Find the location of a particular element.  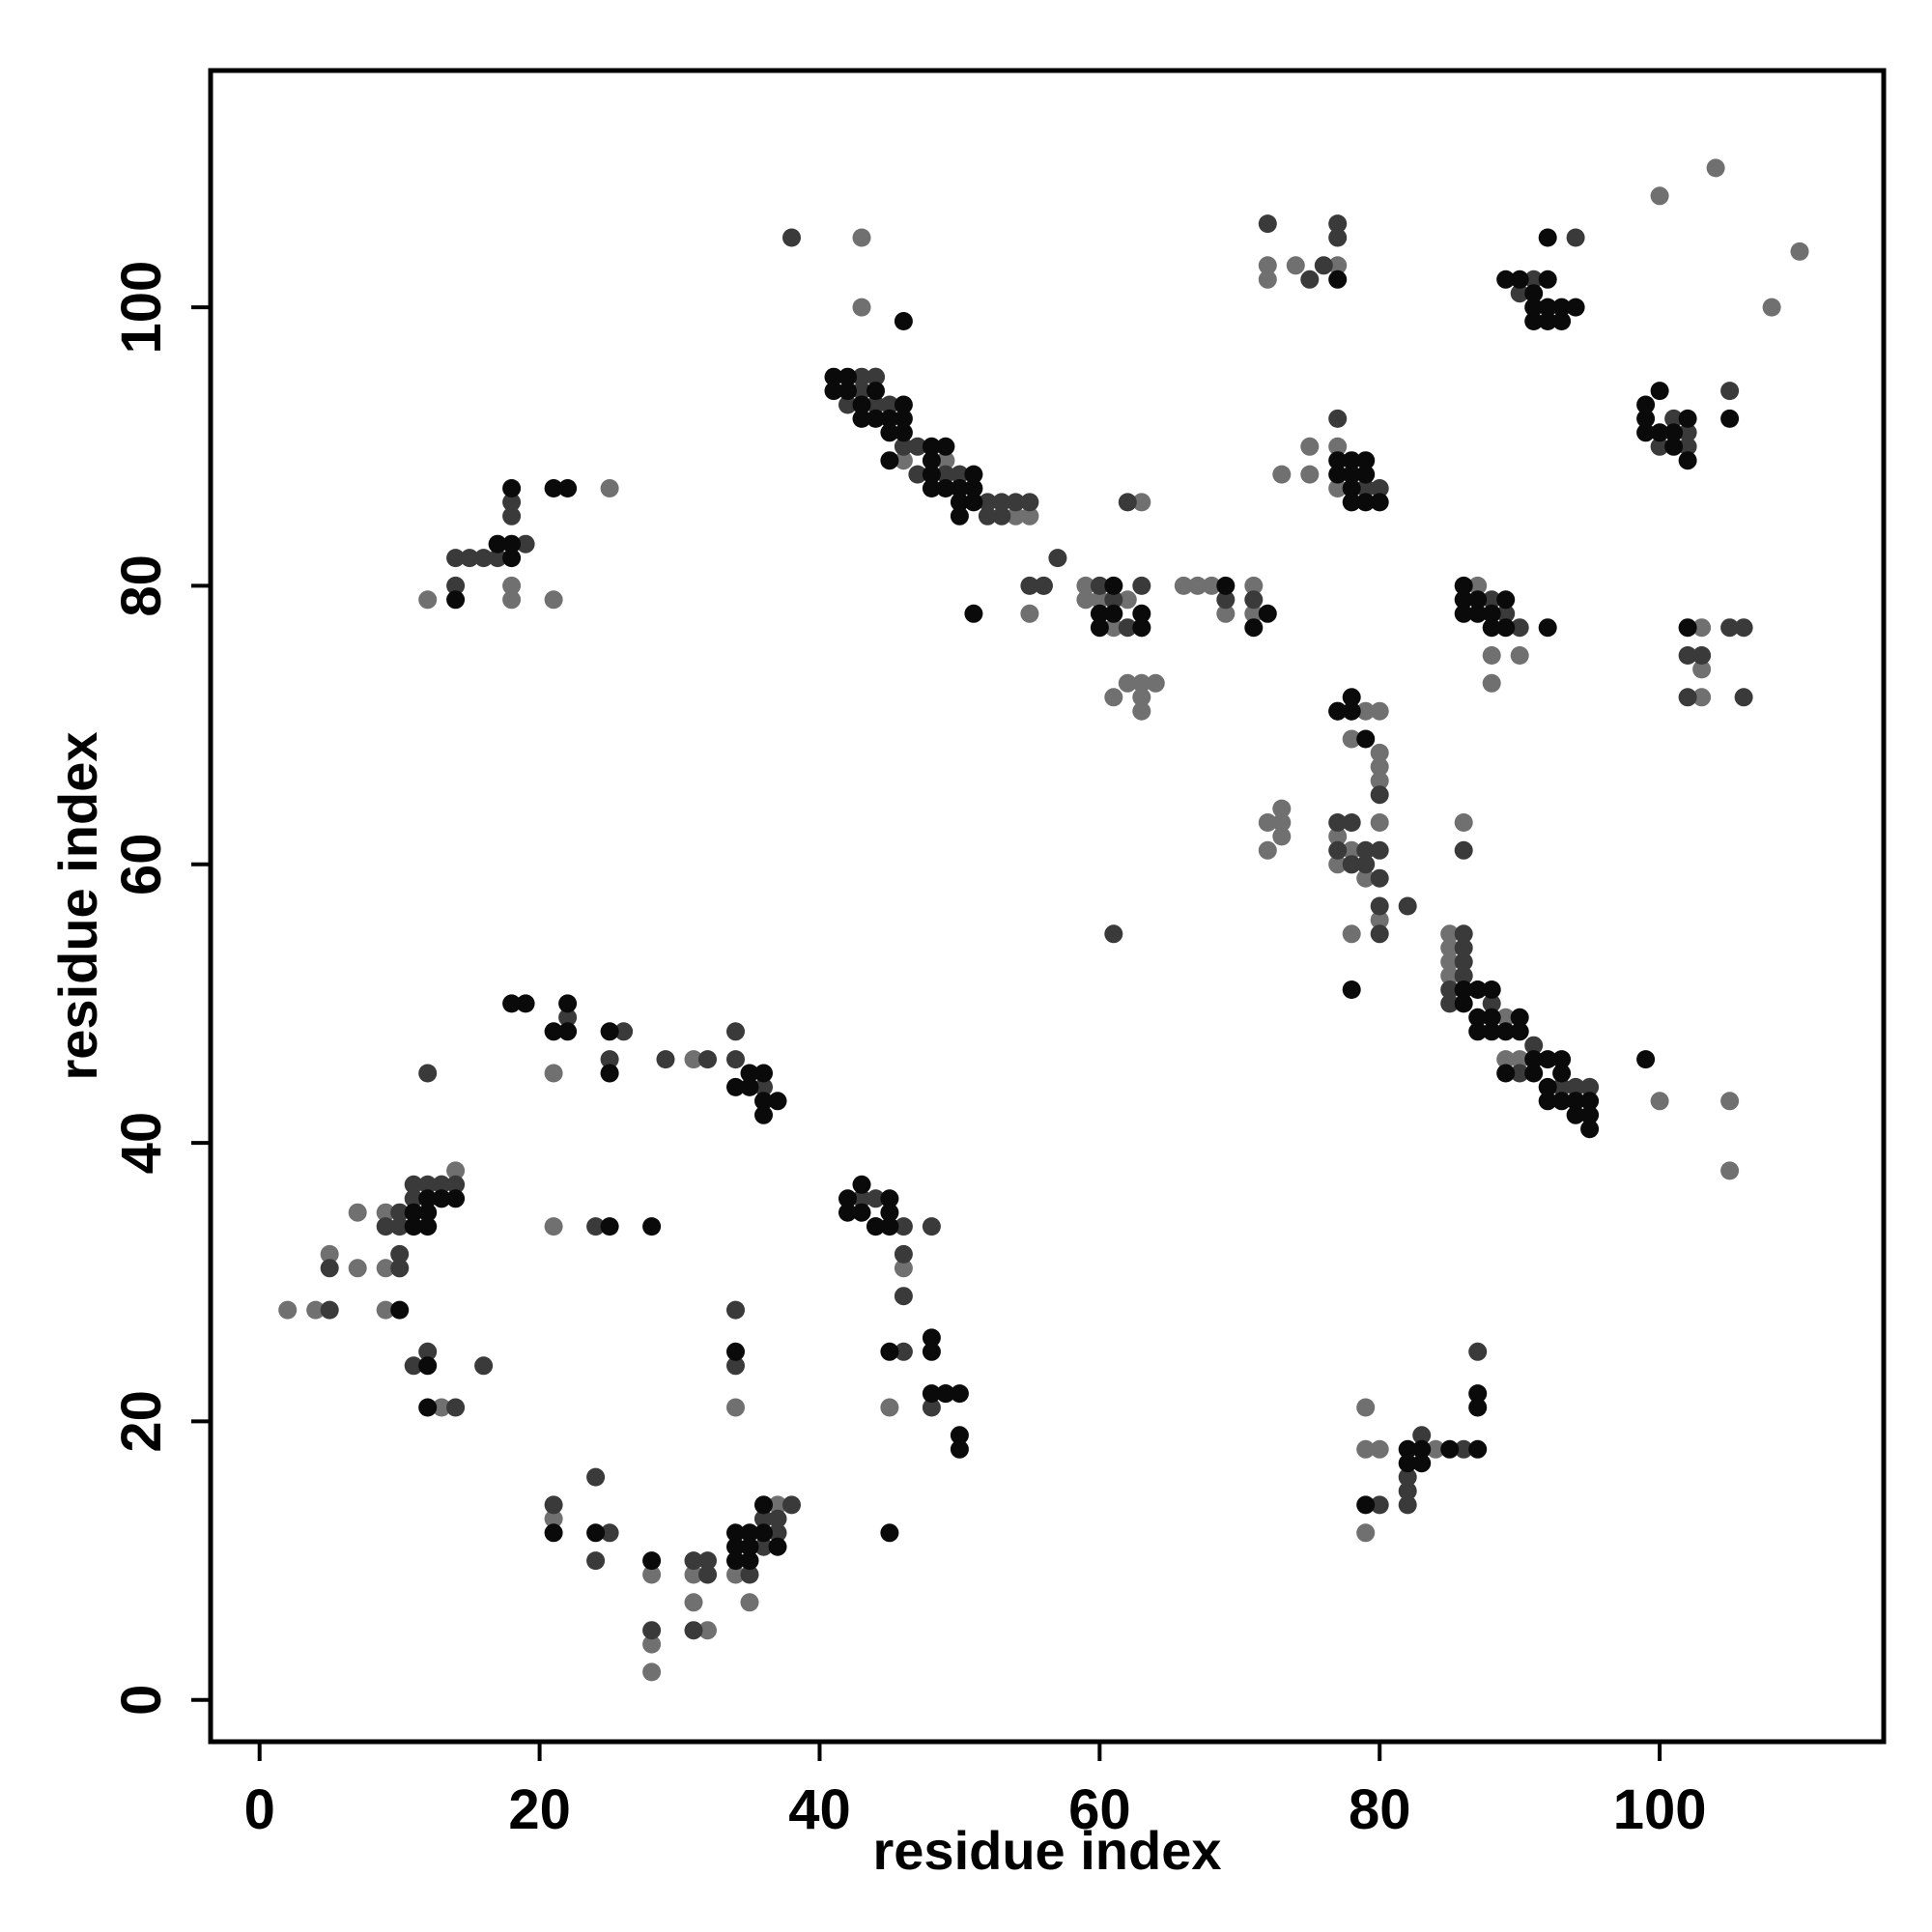

x-tick-label: 100 is located at coordinates (1660, 1809).